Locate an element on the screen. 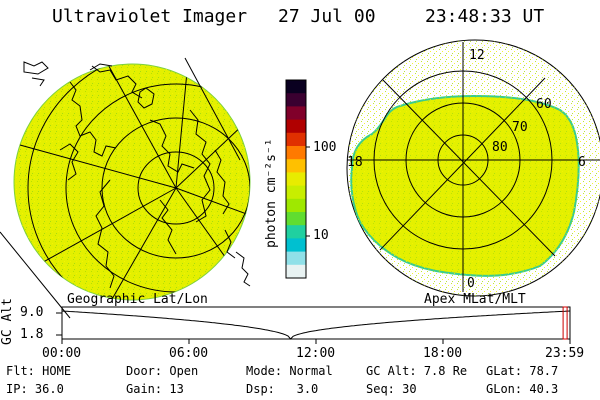 Image resolution: width=600 pixels, height=400 pixels. timeline-ymin: 1.8 is located at coordinates (32, 334).